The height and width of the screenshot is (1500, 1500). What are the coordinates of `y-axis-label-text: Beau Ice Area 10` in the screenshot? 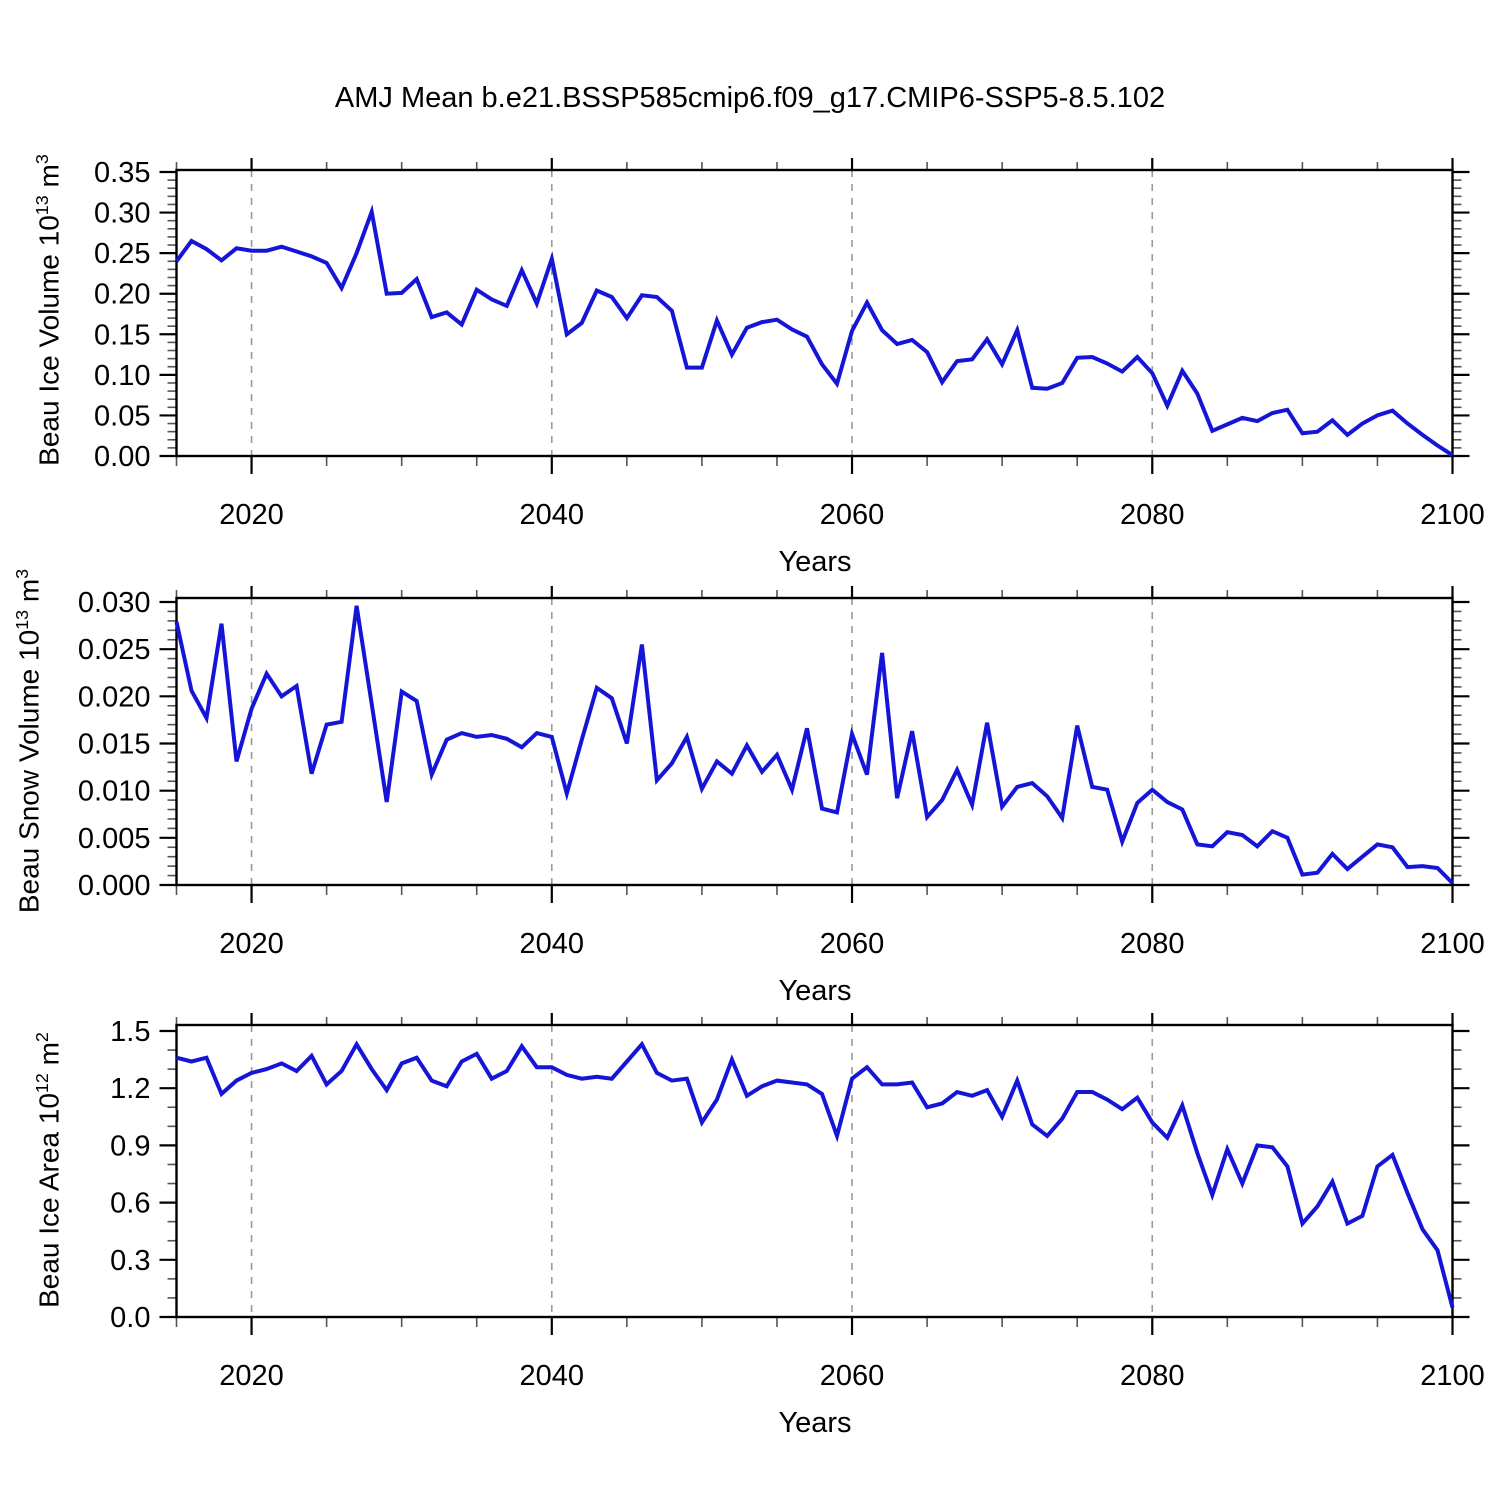 It's located at (49, 1200).